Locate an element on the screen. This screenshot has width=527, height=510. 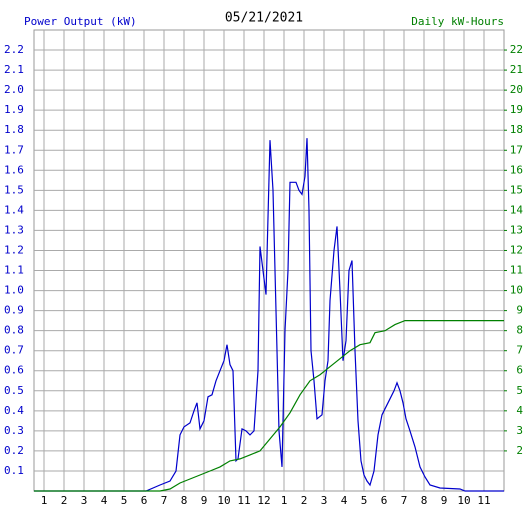
y-tick-label: 1.1 is located at coordinates (14, 270).